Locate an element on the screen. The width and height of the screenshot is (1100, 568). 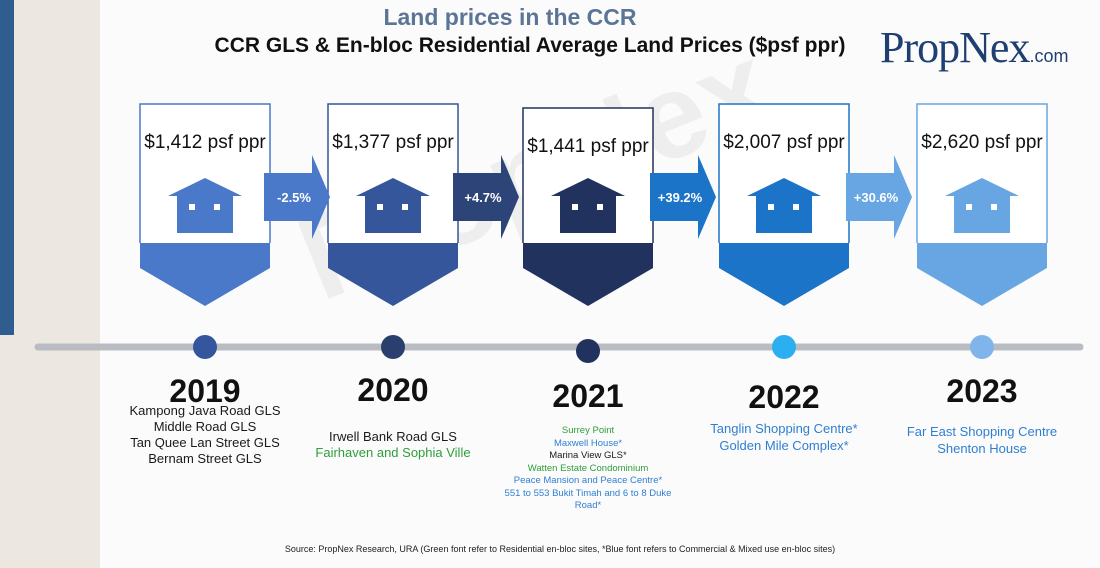
site-item: Tanglin Shopping Centre* is located at coordinates (784, 428).